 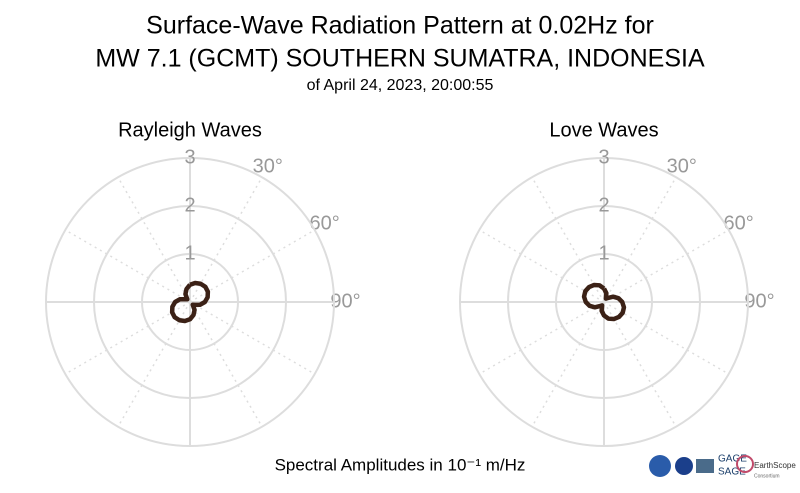 I want to click on logos: GAGE SAGE EarthScope Consortium, so click(x=722, y=466).